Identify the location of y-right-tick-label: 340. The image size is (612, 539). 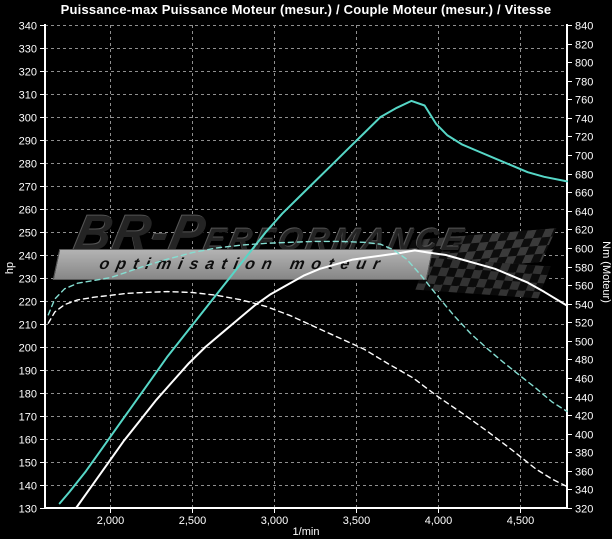
(584, 491).